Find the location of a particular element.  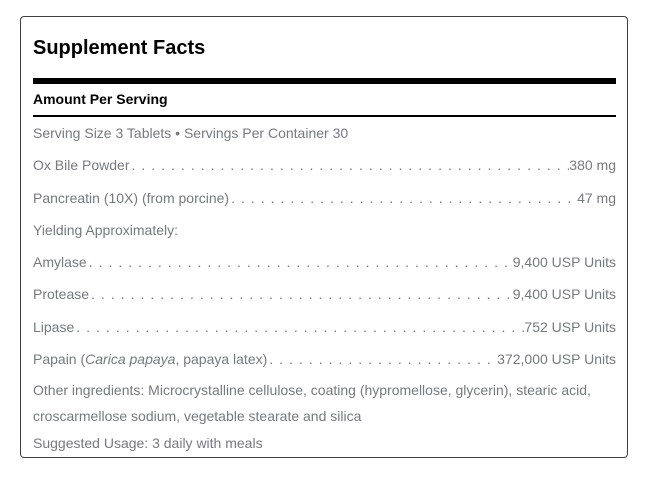

ingredient-row: Yielding Approximately: is located at coordinates (324, 230).